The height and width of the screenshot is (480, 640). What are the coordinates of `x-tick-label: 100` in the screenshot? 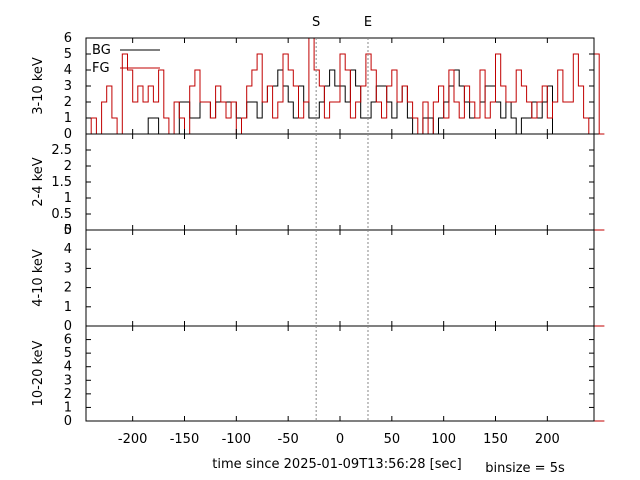 It's located at (443, 439).